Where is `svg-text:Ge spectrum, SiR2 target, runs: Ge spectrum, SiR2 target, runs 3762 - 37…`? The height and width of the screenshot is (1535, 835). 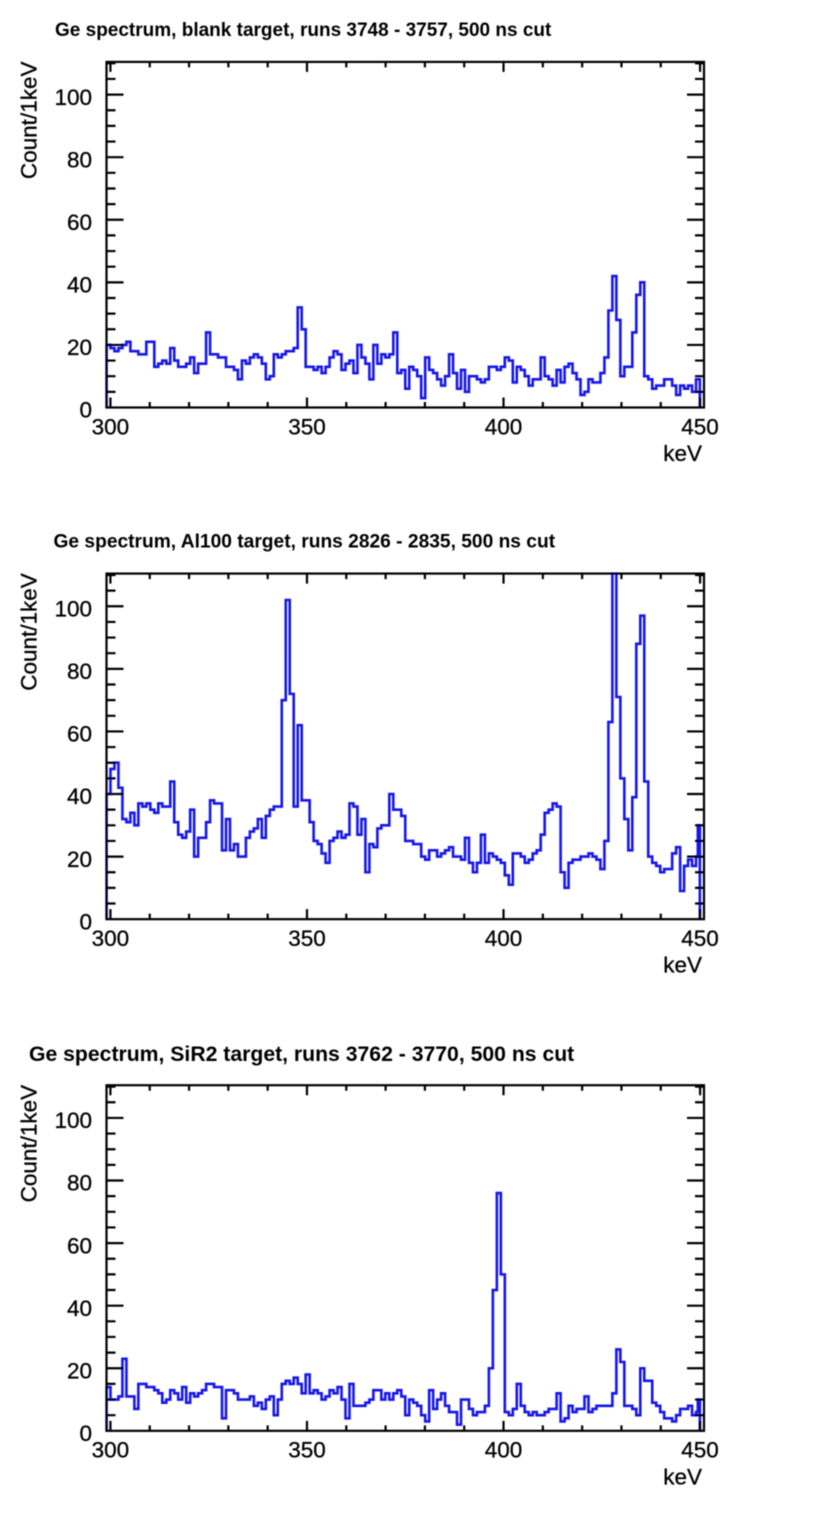
svg-text:Ge spectrum, SiR2 target, runs: Ge spectrum, SiR2 target, runs 3762 - 37… is located at coordinates (301, 1054).